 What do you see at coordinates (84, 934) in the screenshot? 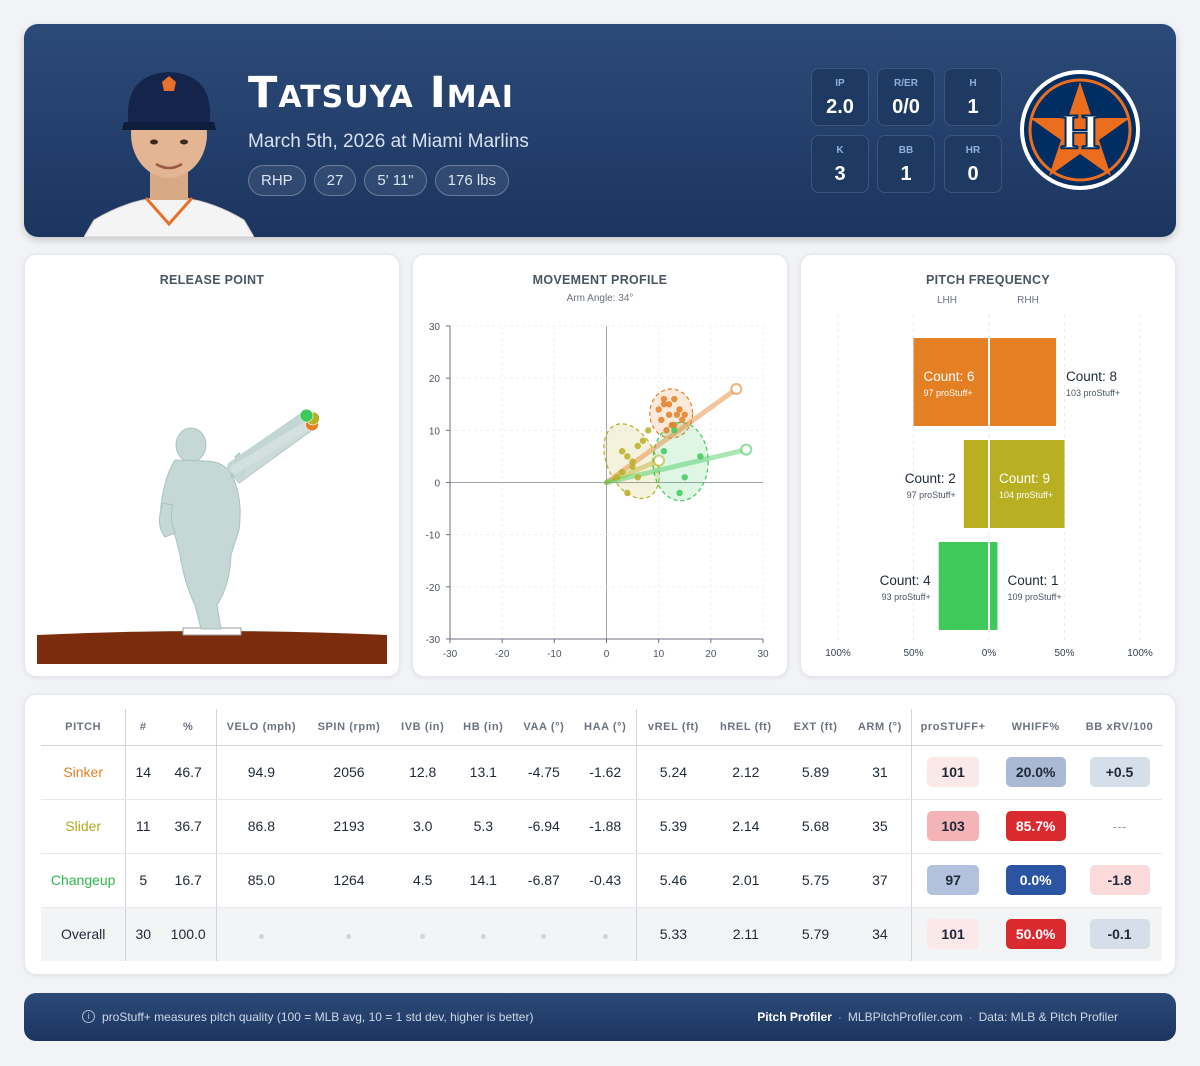
I see `pitch-name-cell: Overall` at bounding box center [84, 934].